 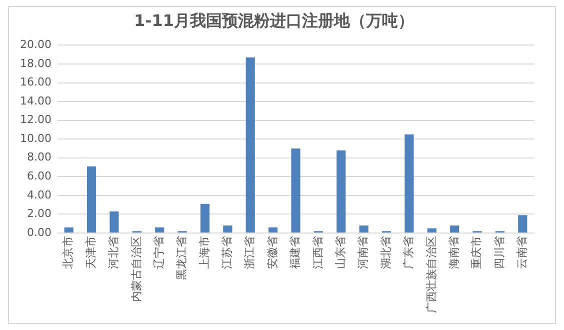 What do you see at coordinates (68, 252) in the screenshot?
I see `x-tick-label: 北京市` at bounding box center [68, 252].